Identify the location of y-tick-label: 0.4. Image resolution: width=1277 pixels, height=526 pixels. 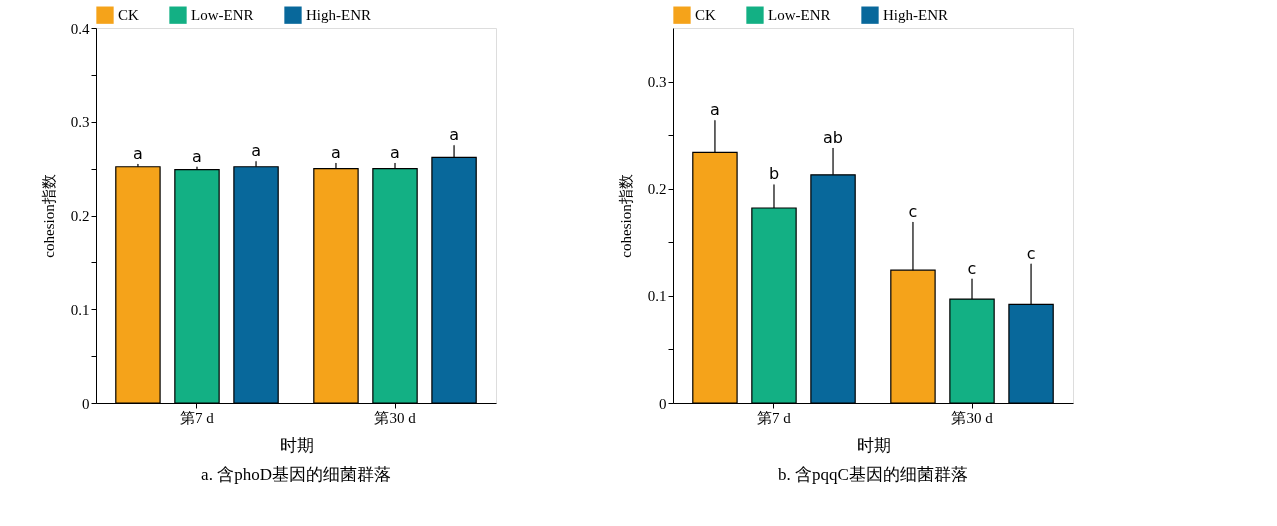
(80, 28).